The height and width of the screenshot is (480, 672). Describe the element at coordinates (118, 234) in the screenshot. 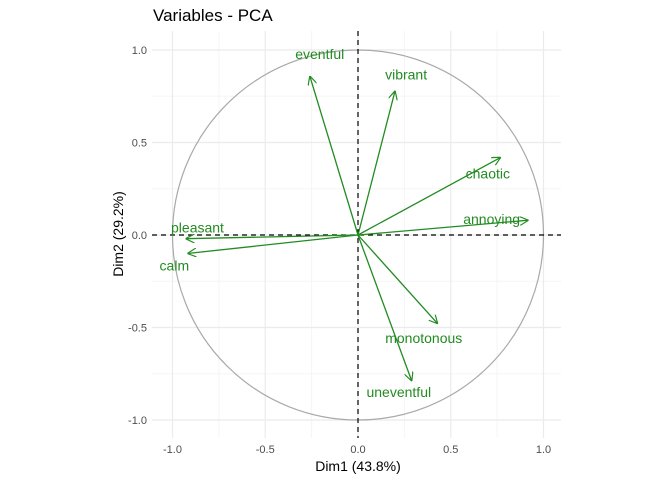

I see `y-axis-title: Dim2 (29.2%)` at that location.